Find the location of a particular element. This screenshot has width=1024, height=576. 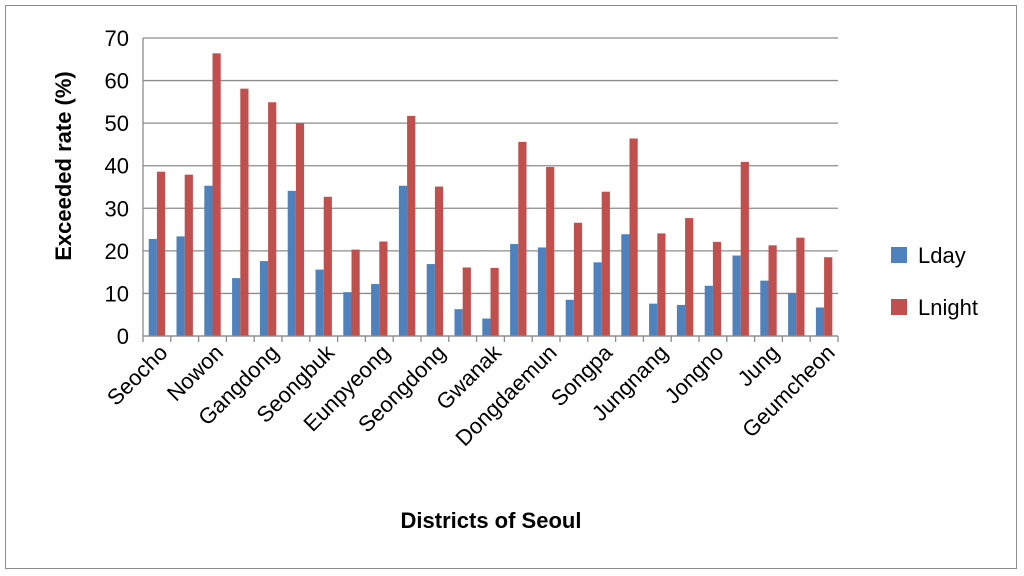

legend-swatch-lnight is located at coordinates (899, 307).